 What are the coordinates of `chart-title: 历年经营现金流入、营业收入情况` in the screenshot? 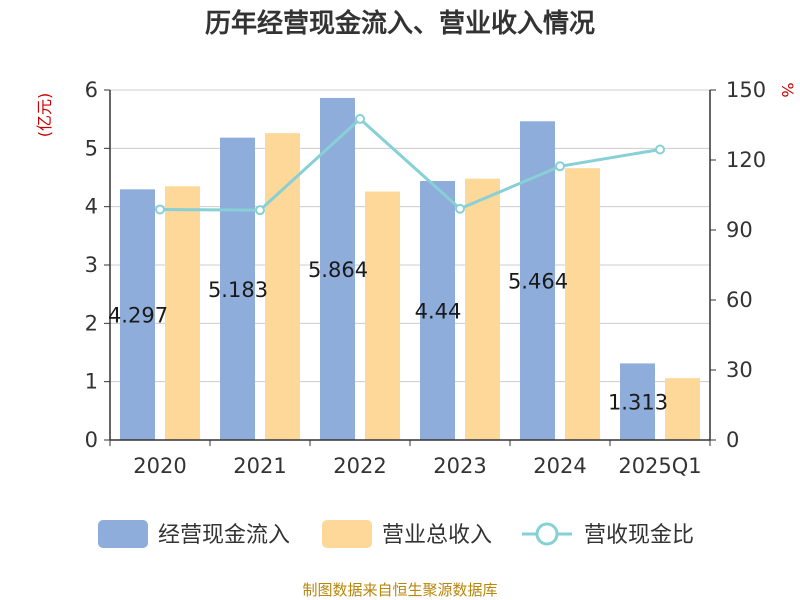 It's located at (400, 23).